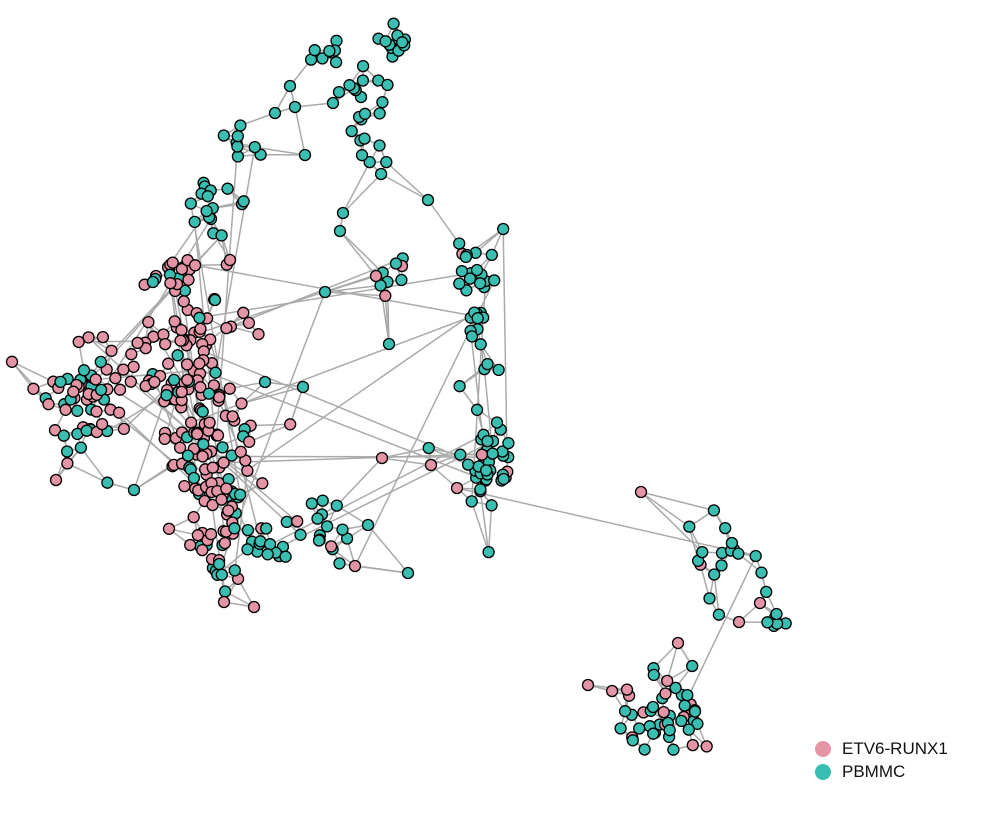  I want to click on legend-swatch-pbmmc, so click(823, 771).